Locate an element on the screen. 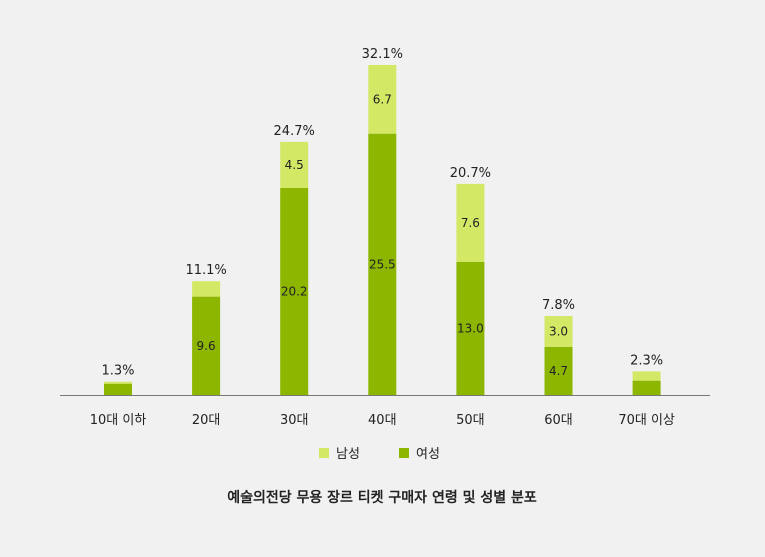 This screenshot has width=765, height=557. data-label-female-3: 25.5 is located at coordinates (382, 264).